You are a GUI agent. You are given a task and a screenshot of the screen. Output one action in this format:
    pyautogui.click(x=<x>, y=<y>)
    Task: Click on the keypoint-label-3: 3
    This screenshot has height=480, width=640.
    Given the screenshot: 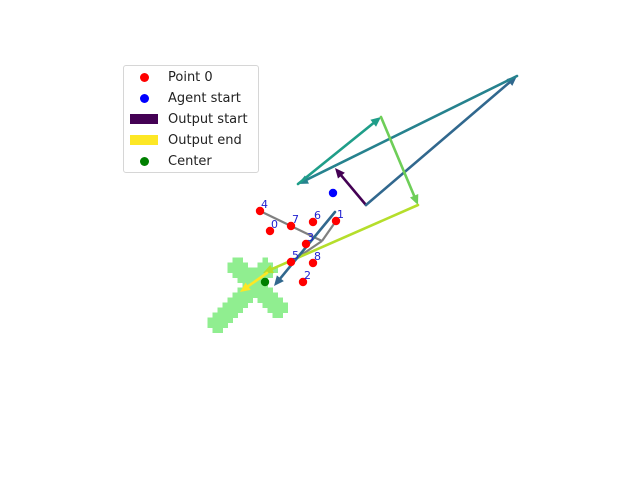 What is the action you would take?
    pyautogui.click(x=310, y=237)
    